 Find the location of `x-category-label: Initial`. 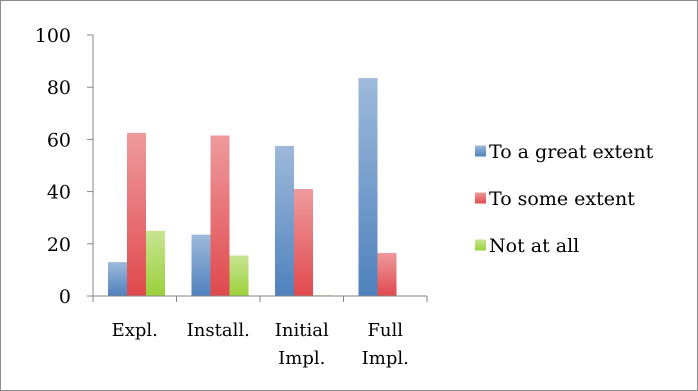

x-category-label: Initial is located at coordinates (302, 330).